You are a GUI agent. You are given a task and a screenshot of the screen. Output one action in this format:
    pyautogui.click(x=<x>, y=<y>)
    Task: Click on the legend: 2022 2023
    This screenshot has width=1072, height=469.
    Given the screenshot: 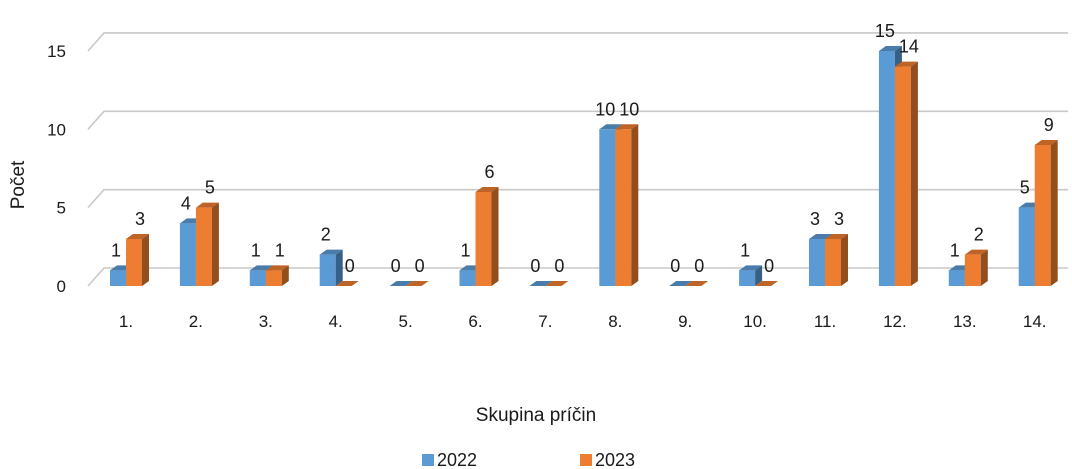 What is the action you would take?
    pyautogui.click(x=528, y=459)
    